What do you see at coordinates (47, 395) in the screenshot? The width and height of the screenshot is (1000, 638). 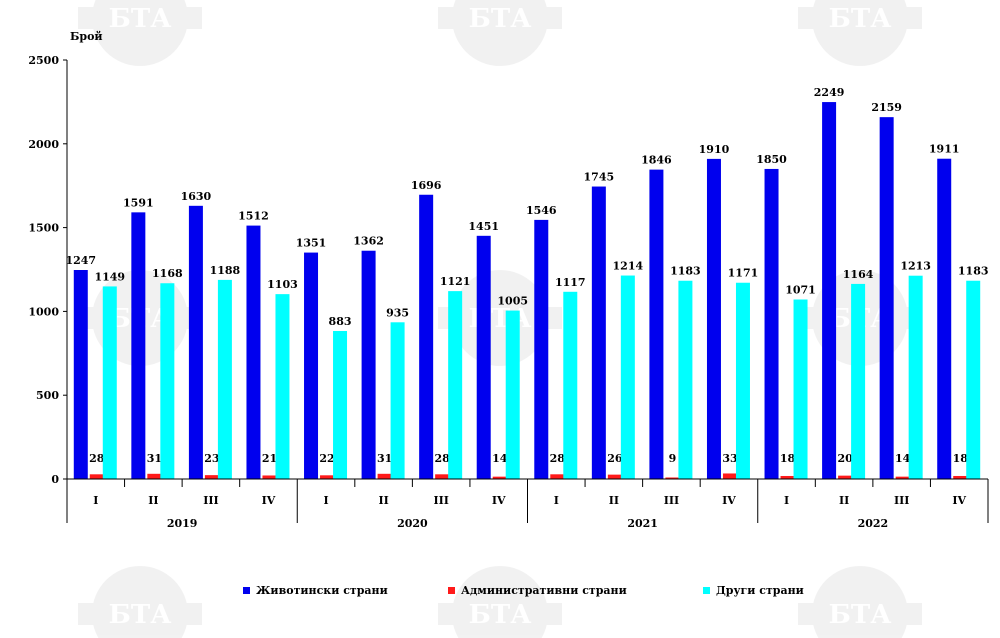 I see `y-tick-label: 500` at bounding box center [47, 395].